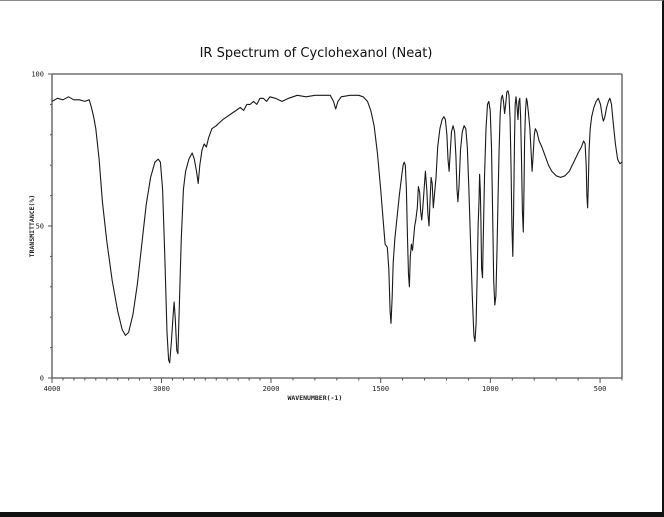 This screenshot has height=517, width=664. I want to click on y-tick-label: 50, so click(40, 227).